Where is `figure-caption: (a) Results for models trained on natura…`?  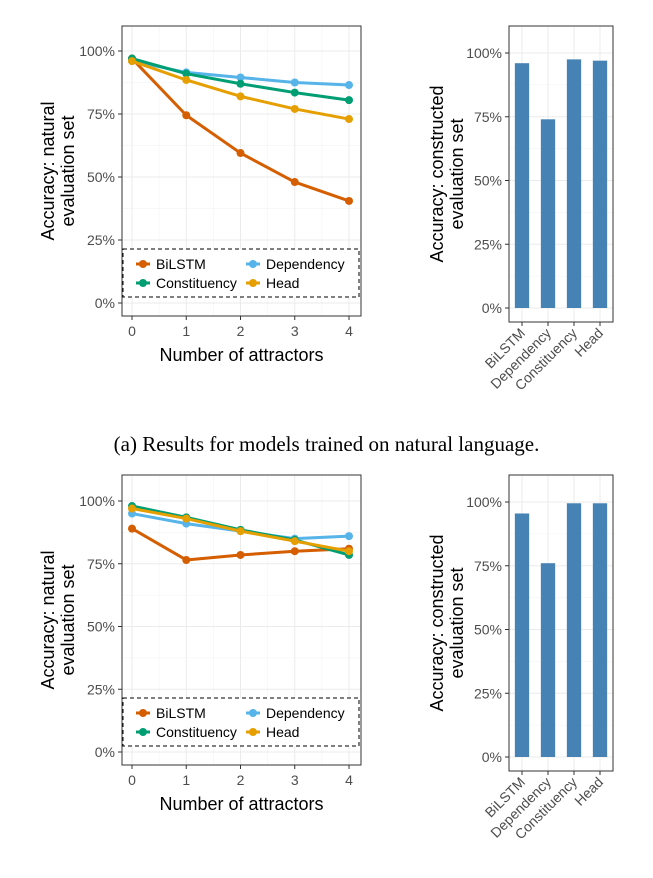 figure-caption: (a) Results for models trained on natura… is located at coordinates (326, 444).